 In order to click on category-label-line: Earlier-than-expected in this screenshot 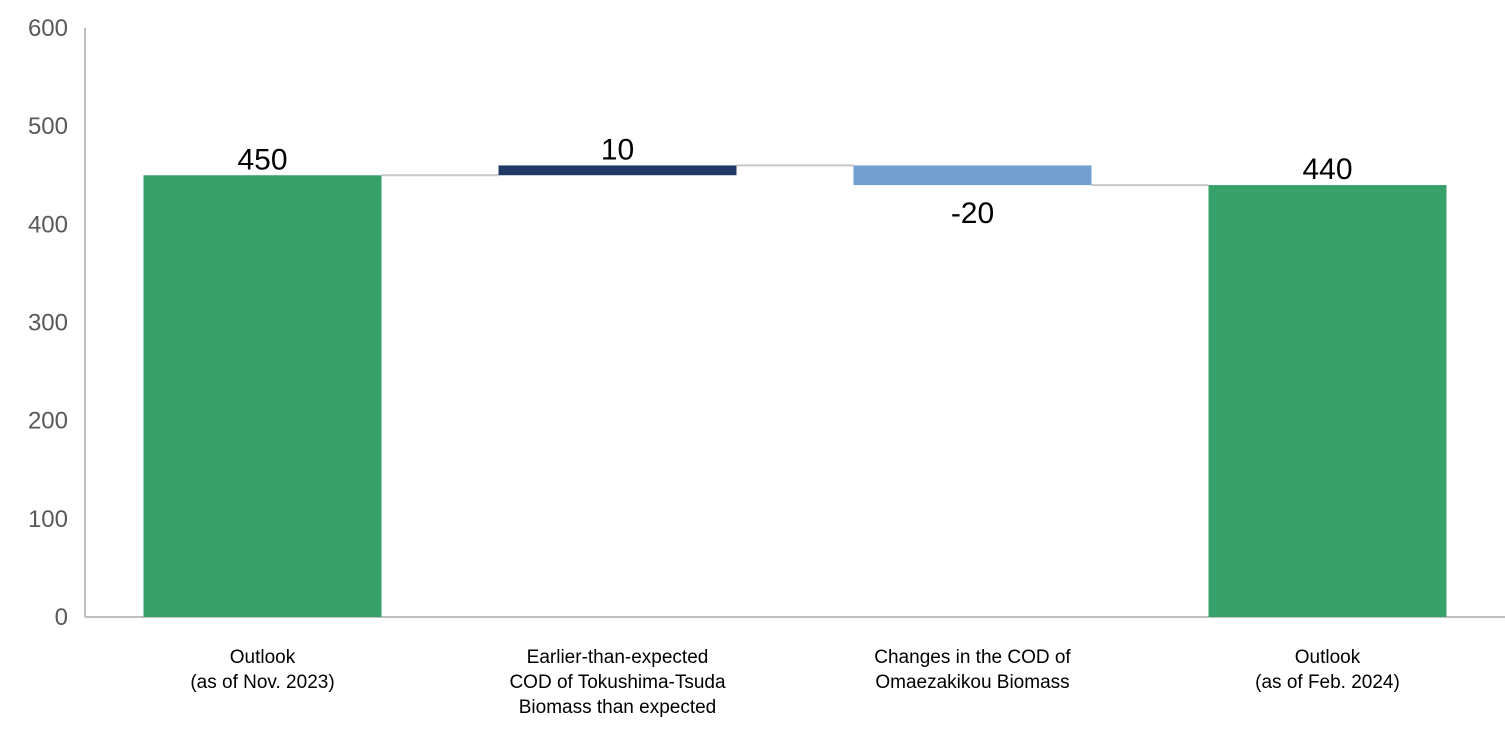, I will do `click(618, 657)`.